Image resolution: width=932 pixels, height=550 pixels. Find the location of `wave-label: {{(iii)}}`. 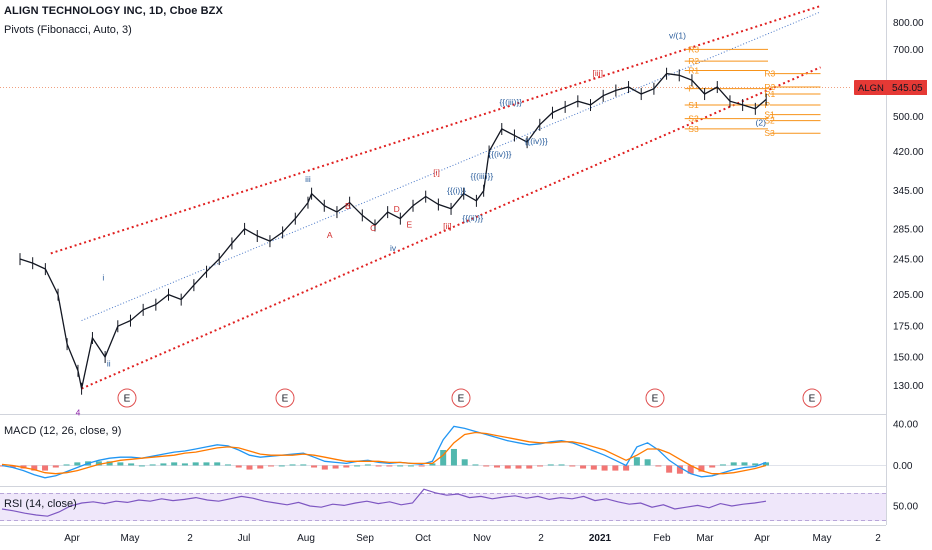

wave-label: {{(iii)}} is located at coordinates (510, 102).